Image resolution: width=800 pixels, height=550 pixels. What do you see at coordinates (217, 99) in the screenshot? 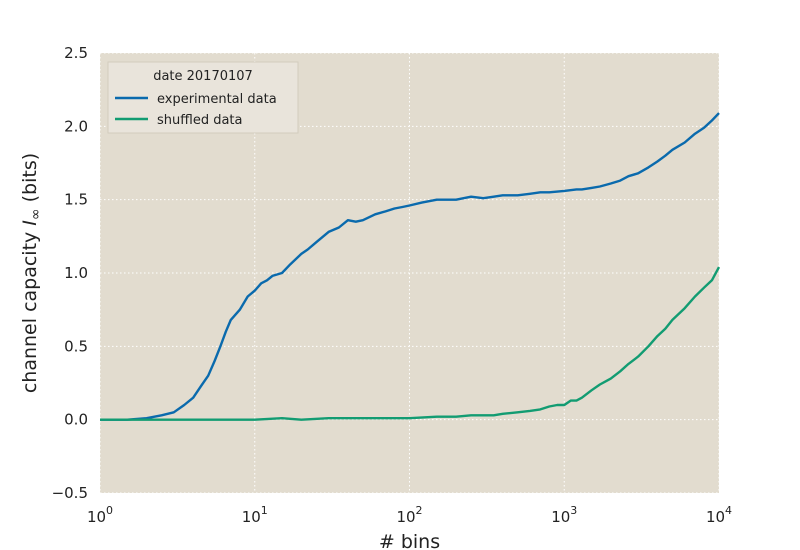
I see `legend-label-experimental: experimental data` at bounding box center [217, 99].